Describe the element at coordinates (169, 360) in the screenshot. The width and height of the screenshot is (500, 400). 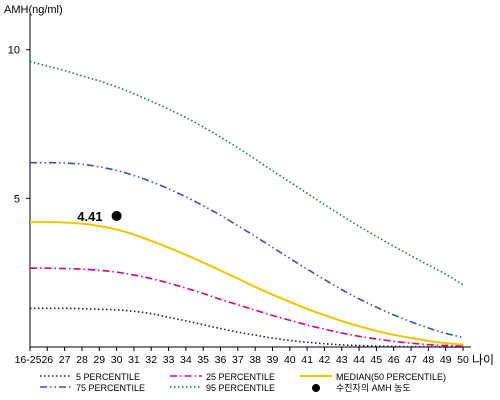
I see `x-tick-label: 33` at that location.